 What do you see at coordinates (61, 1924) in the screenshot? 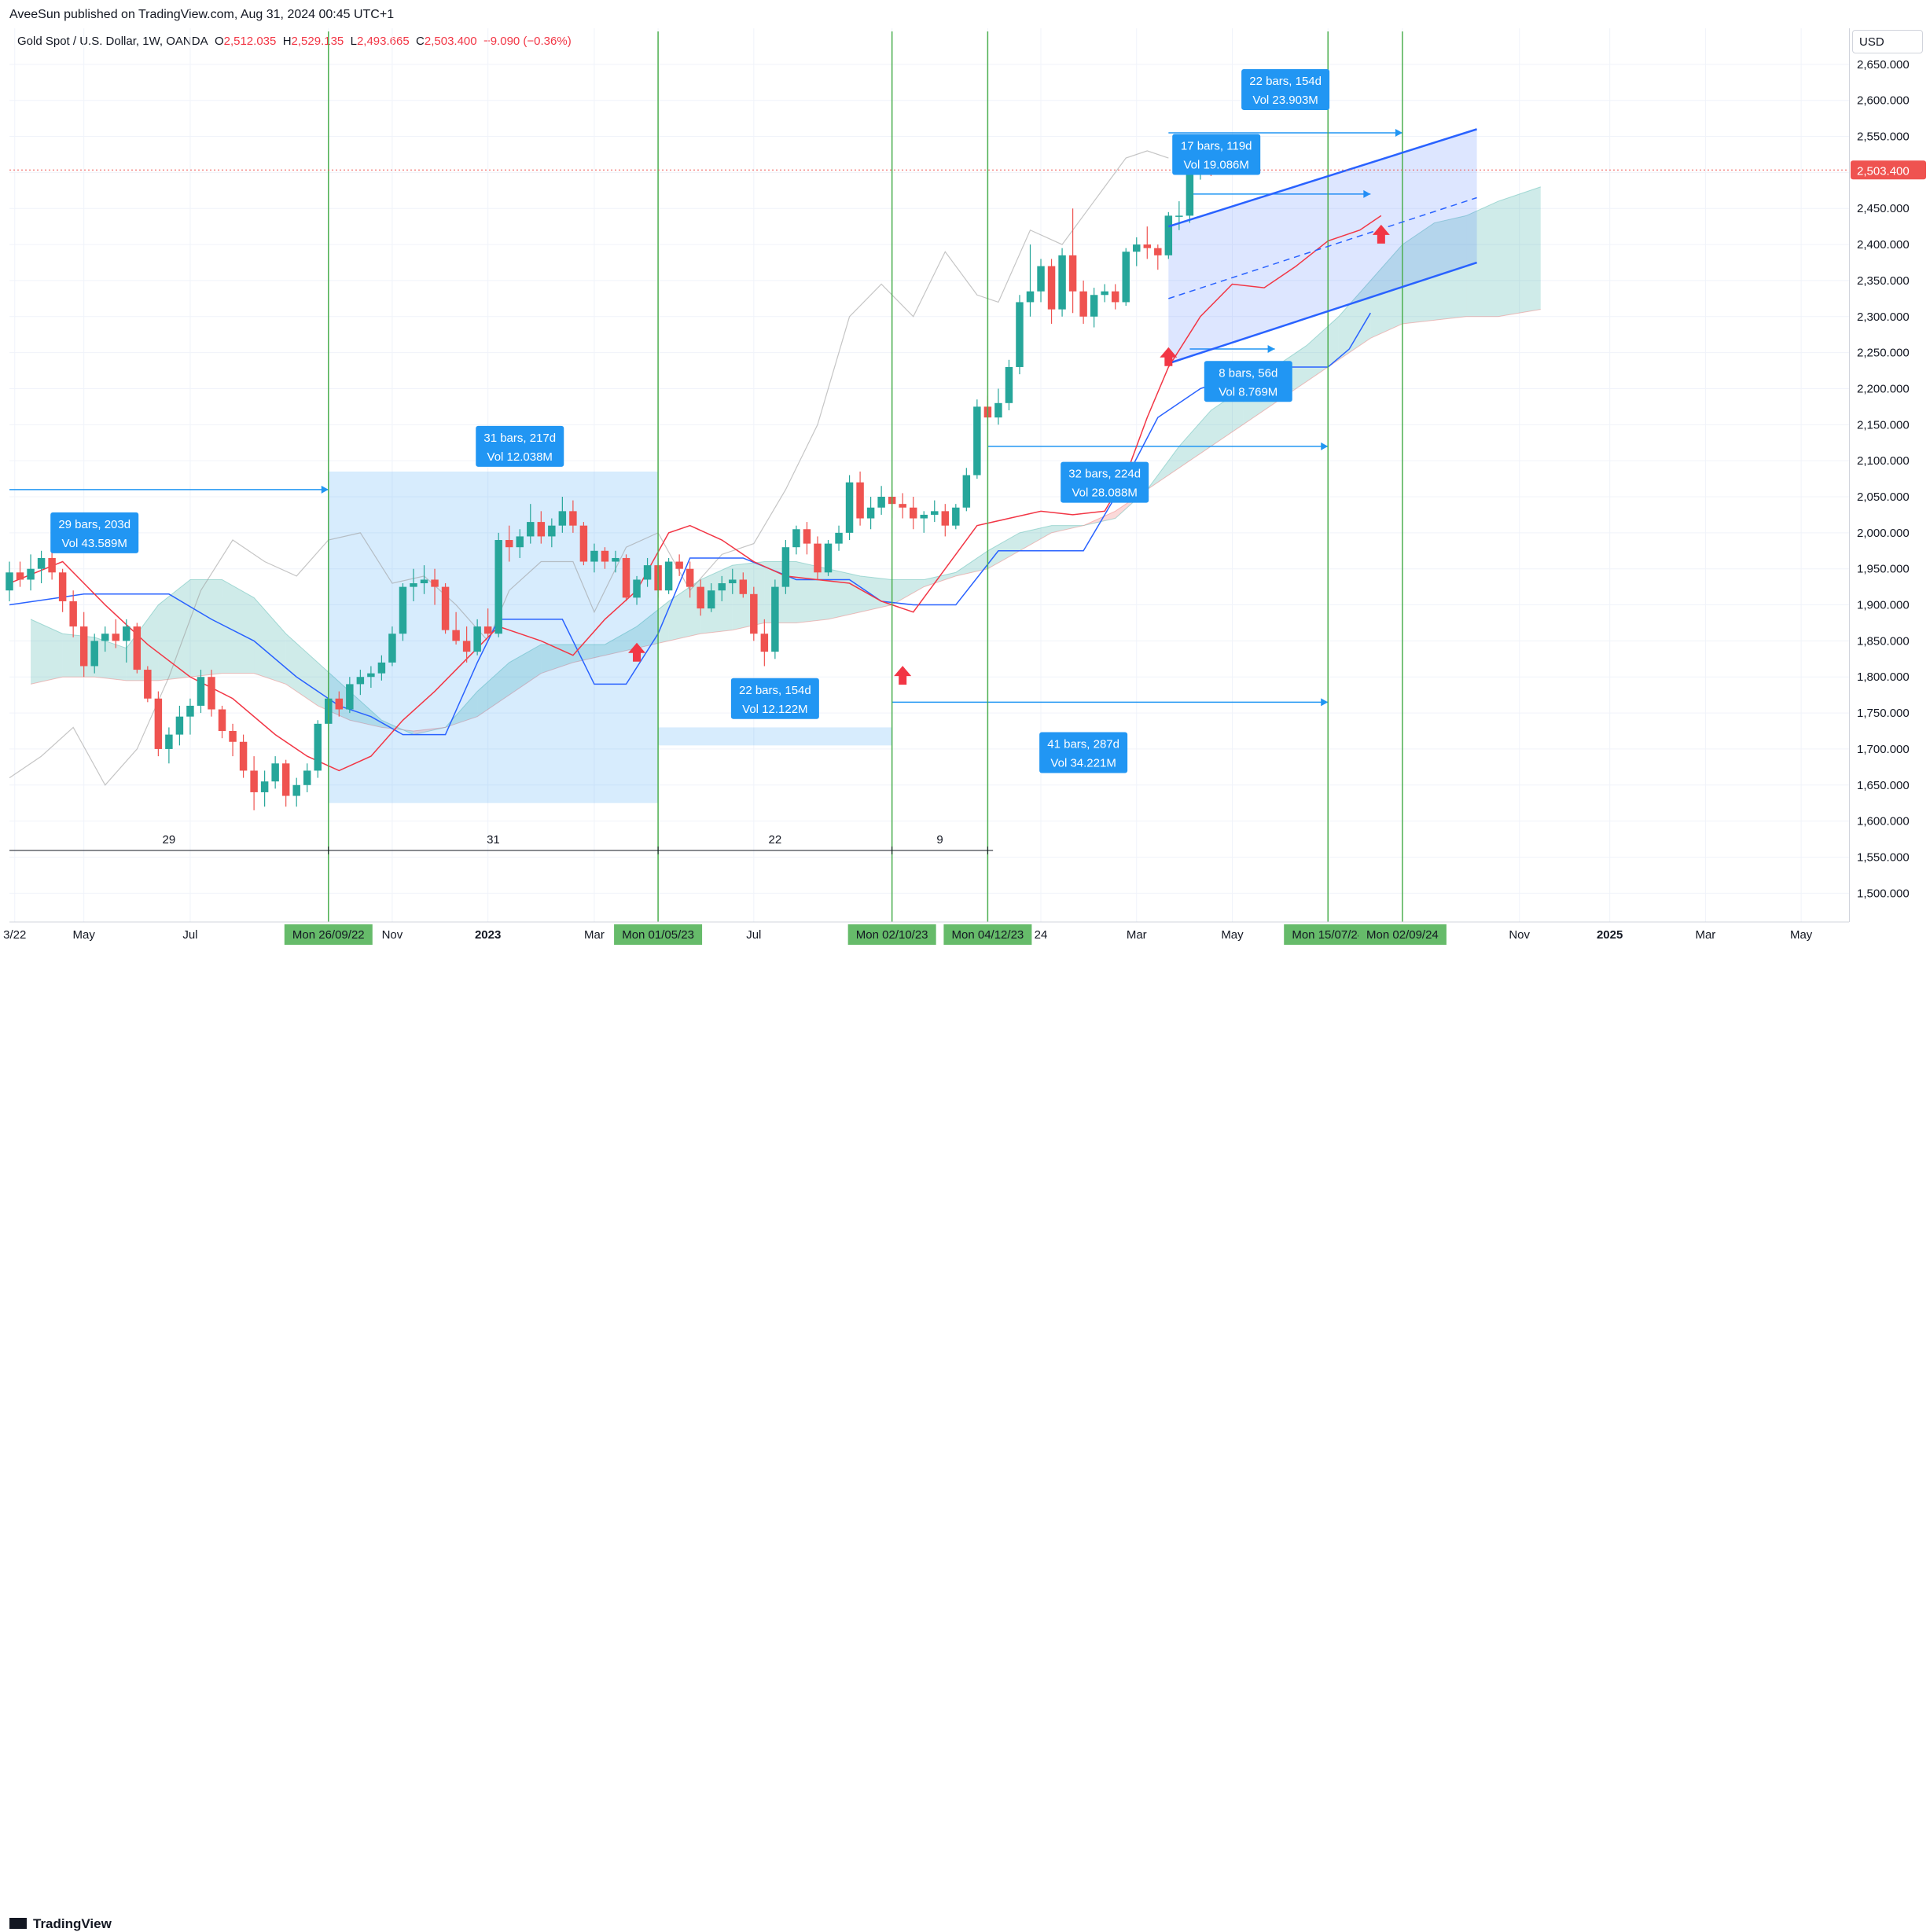
I see `tradingview-logo: TradingView` at bounding box center [61, 1924].